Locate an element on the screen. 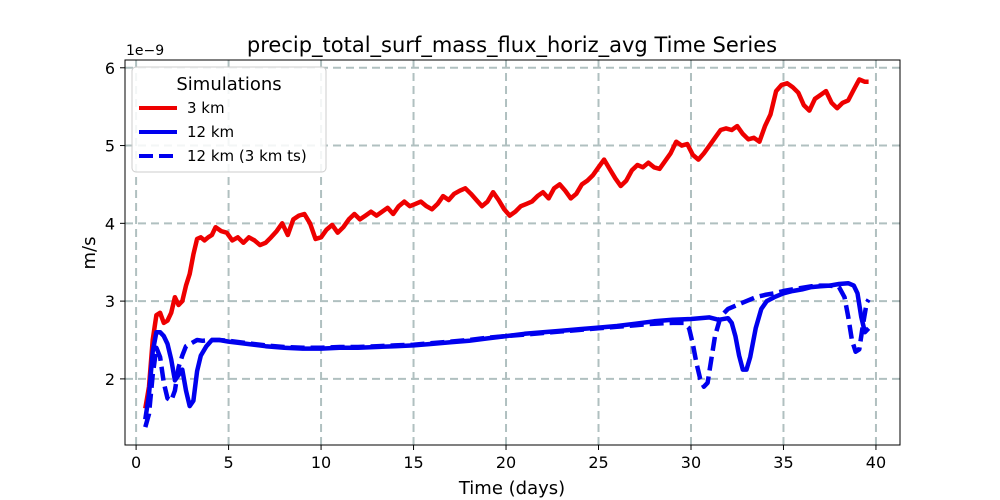  y-axis-label: m/s is located at coordinates (89, 253).